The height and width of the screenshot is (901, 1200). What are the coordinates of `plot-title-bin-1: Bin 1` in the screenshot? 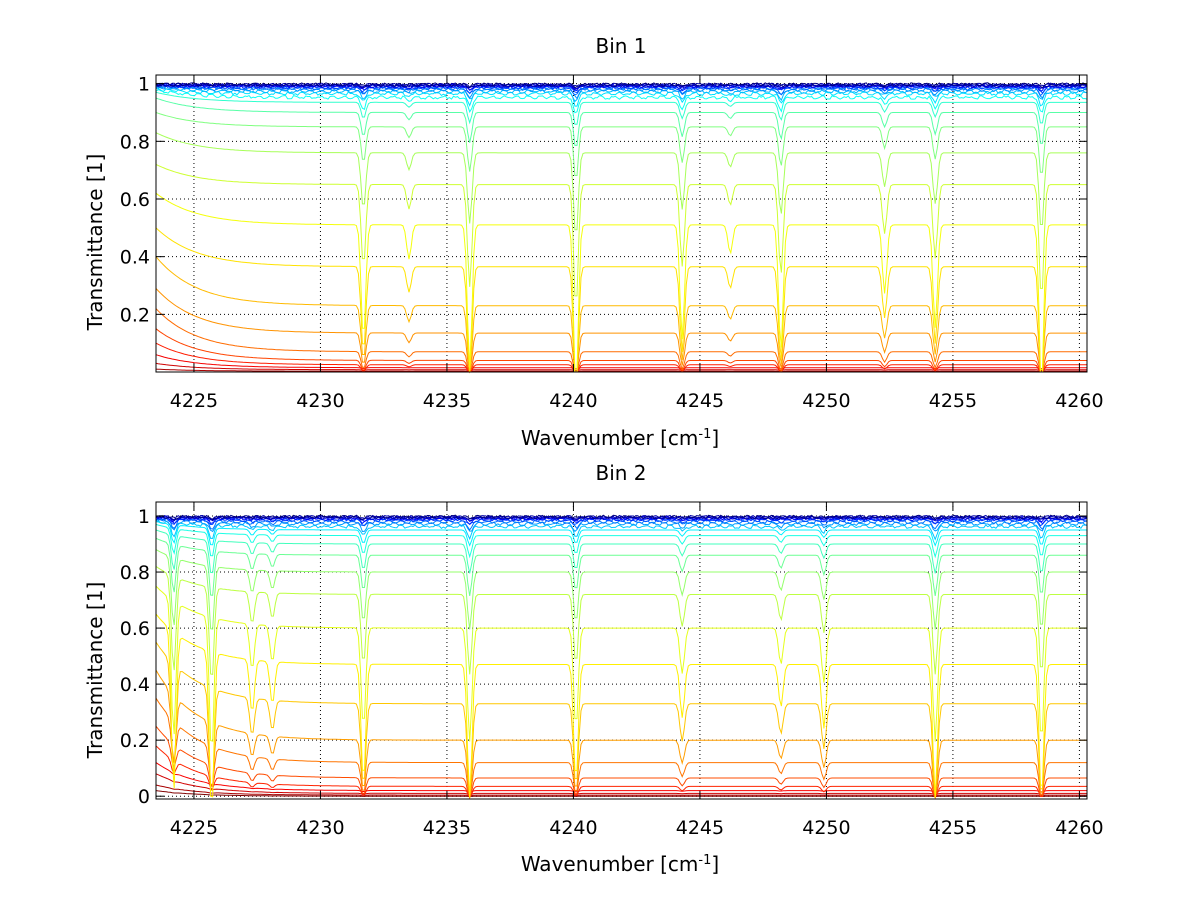 It's located at (620, 46).